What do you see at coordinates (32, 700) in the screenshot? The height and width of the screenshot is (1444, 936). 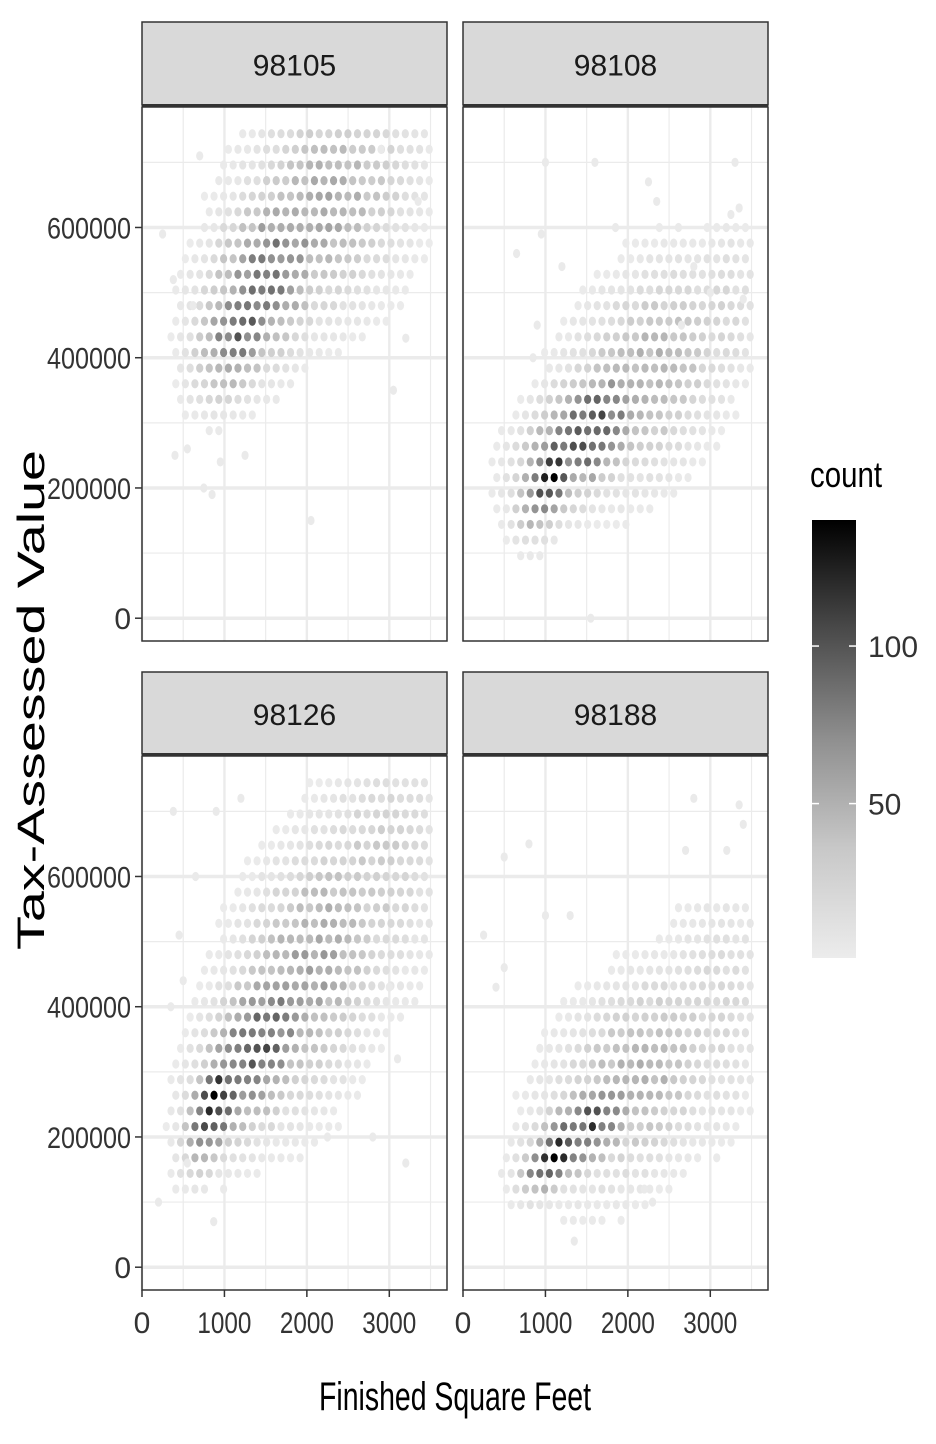 I see `y-axis-title: Tax-Assessed Value` at bounding box center [32, 700].